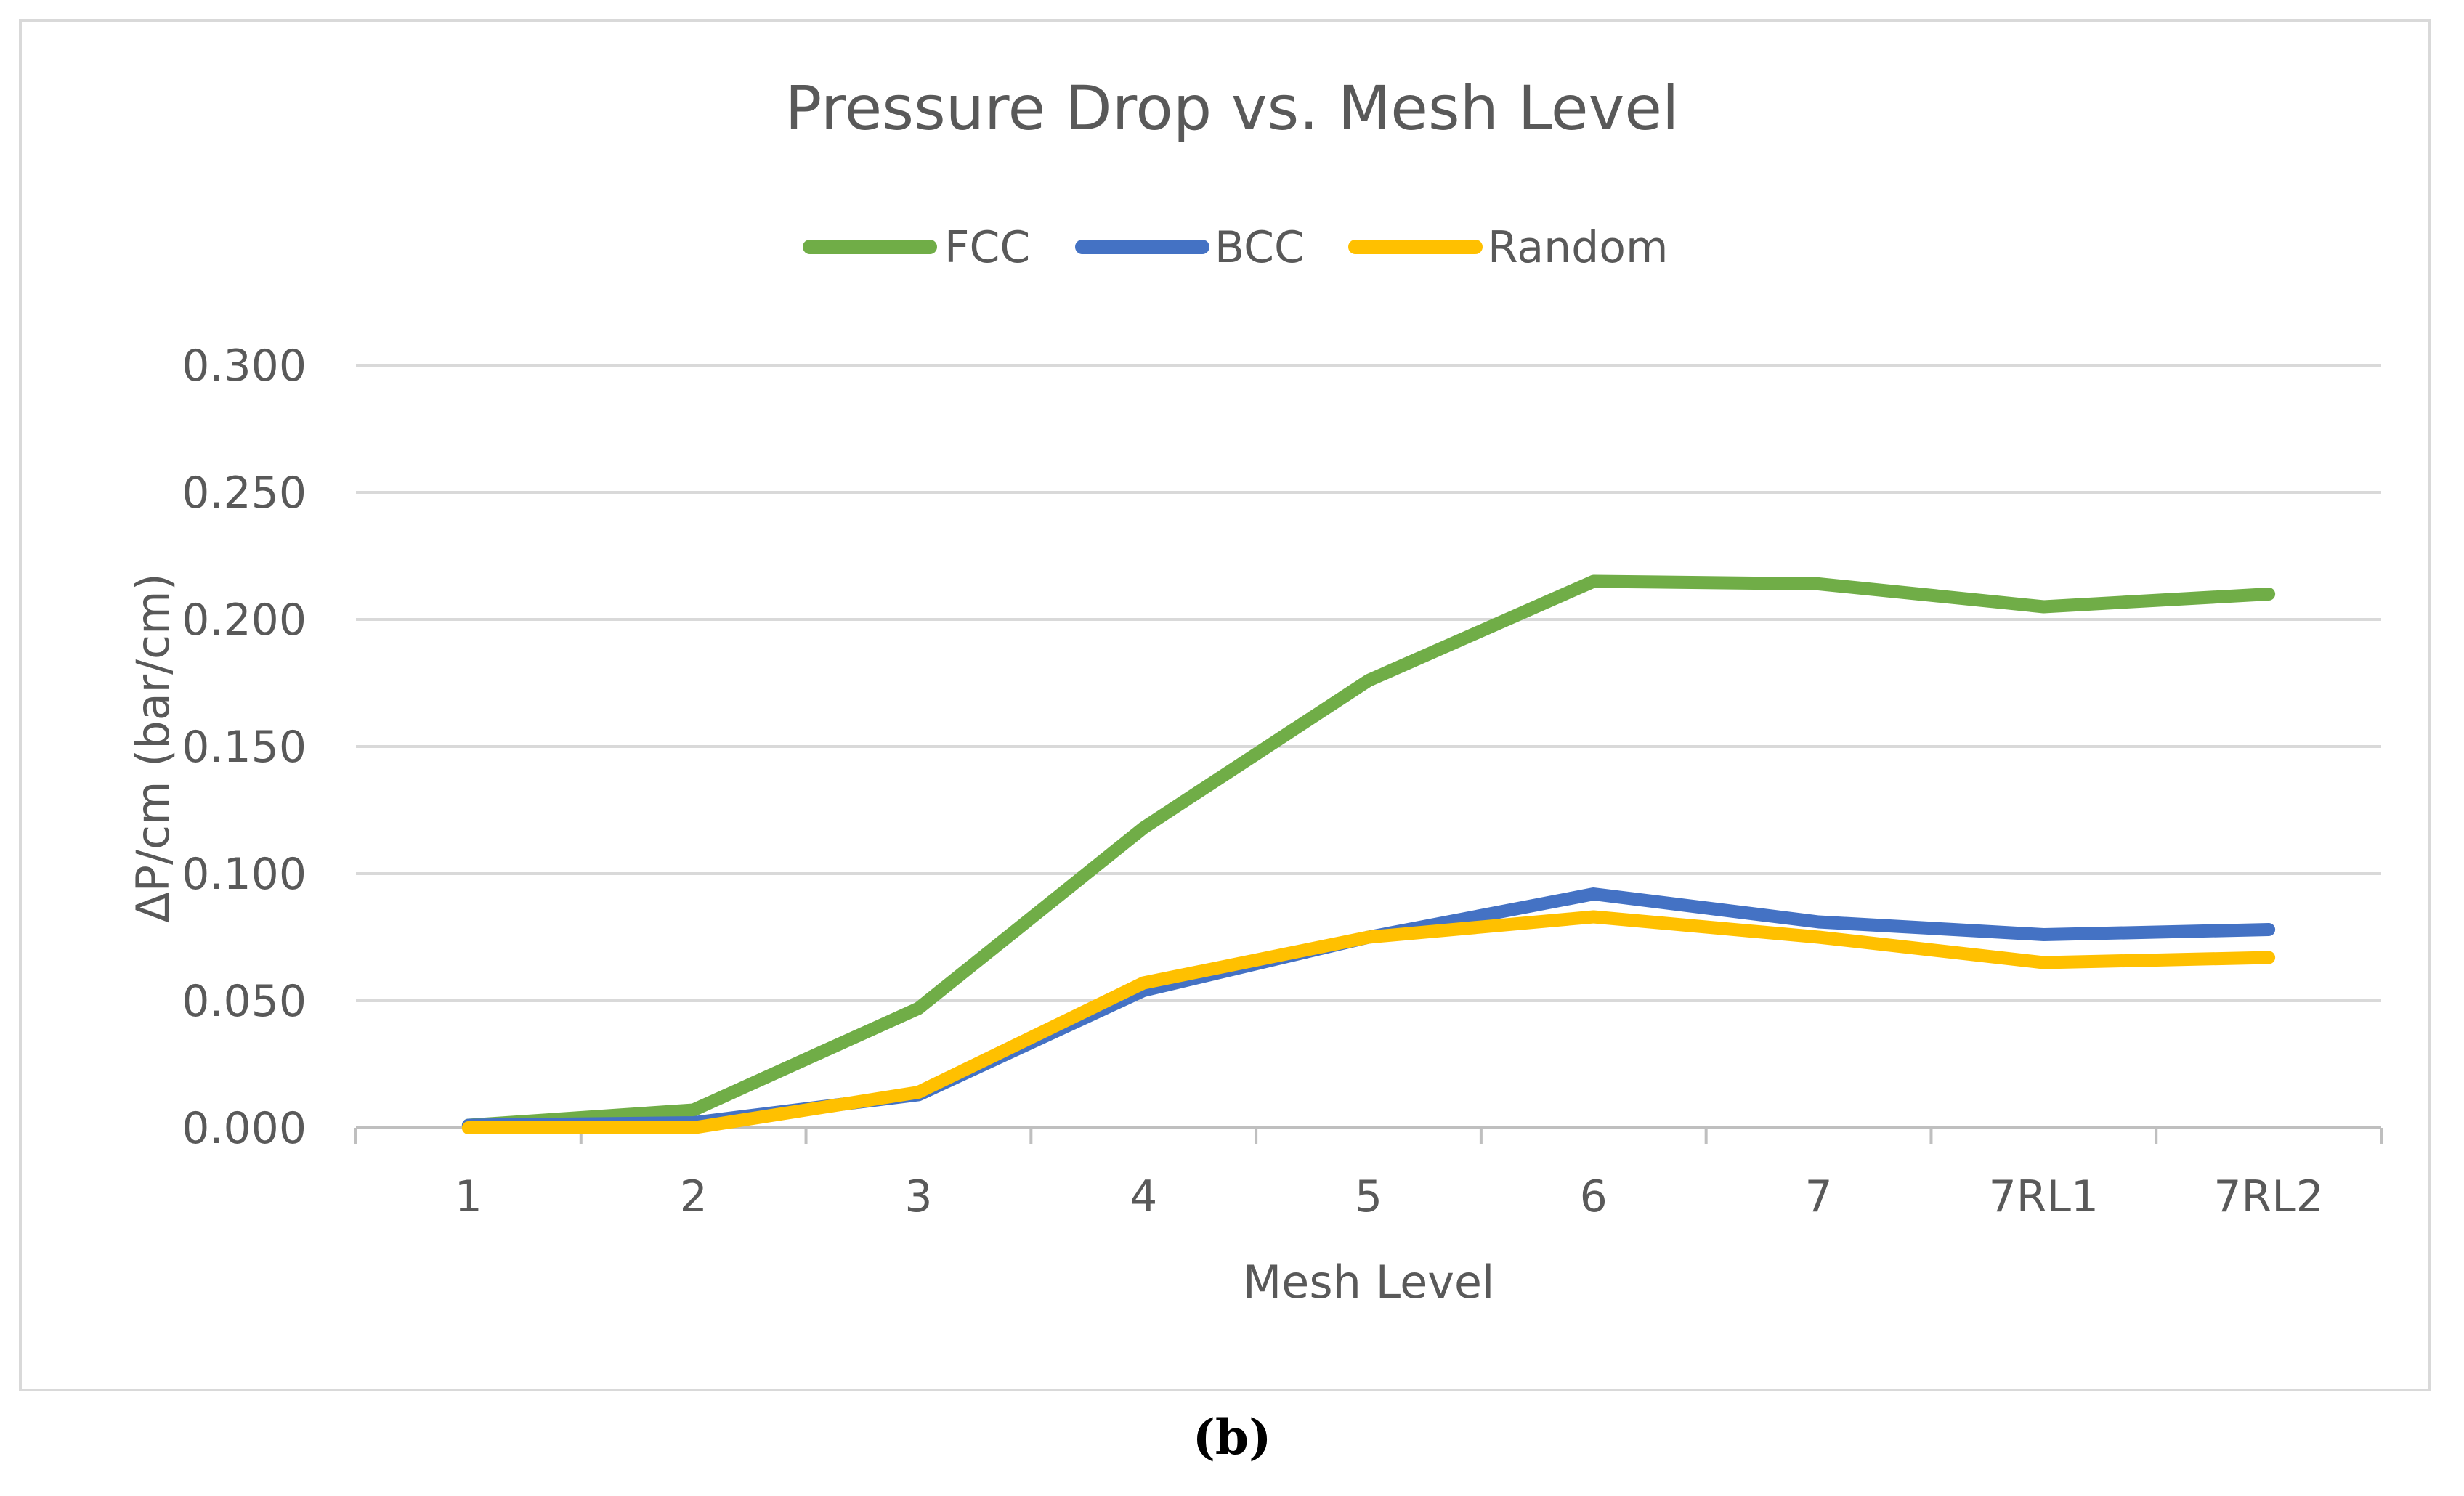  Describe the element at coordinates (244, 1128) in the screenshot. I see `y-tick-label-0: 0.000` at that location.